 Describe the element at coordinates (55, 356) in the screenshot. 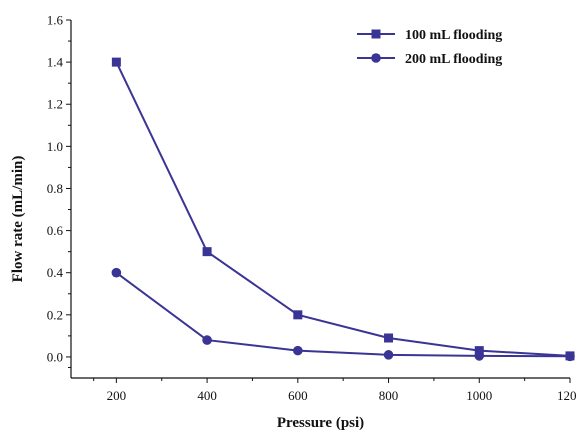

I see `y-tick-label: 0.0` at that location.